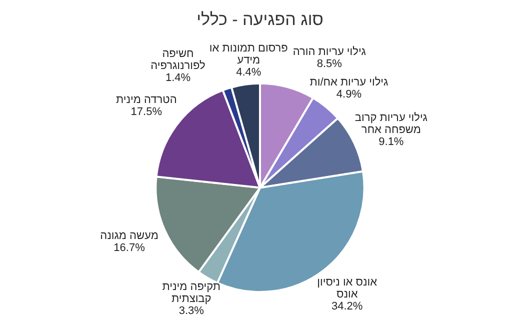 This screenshot has width=520, height=325. I want to click on slice-label: גילוי עריות הורה, so click(329, 52).